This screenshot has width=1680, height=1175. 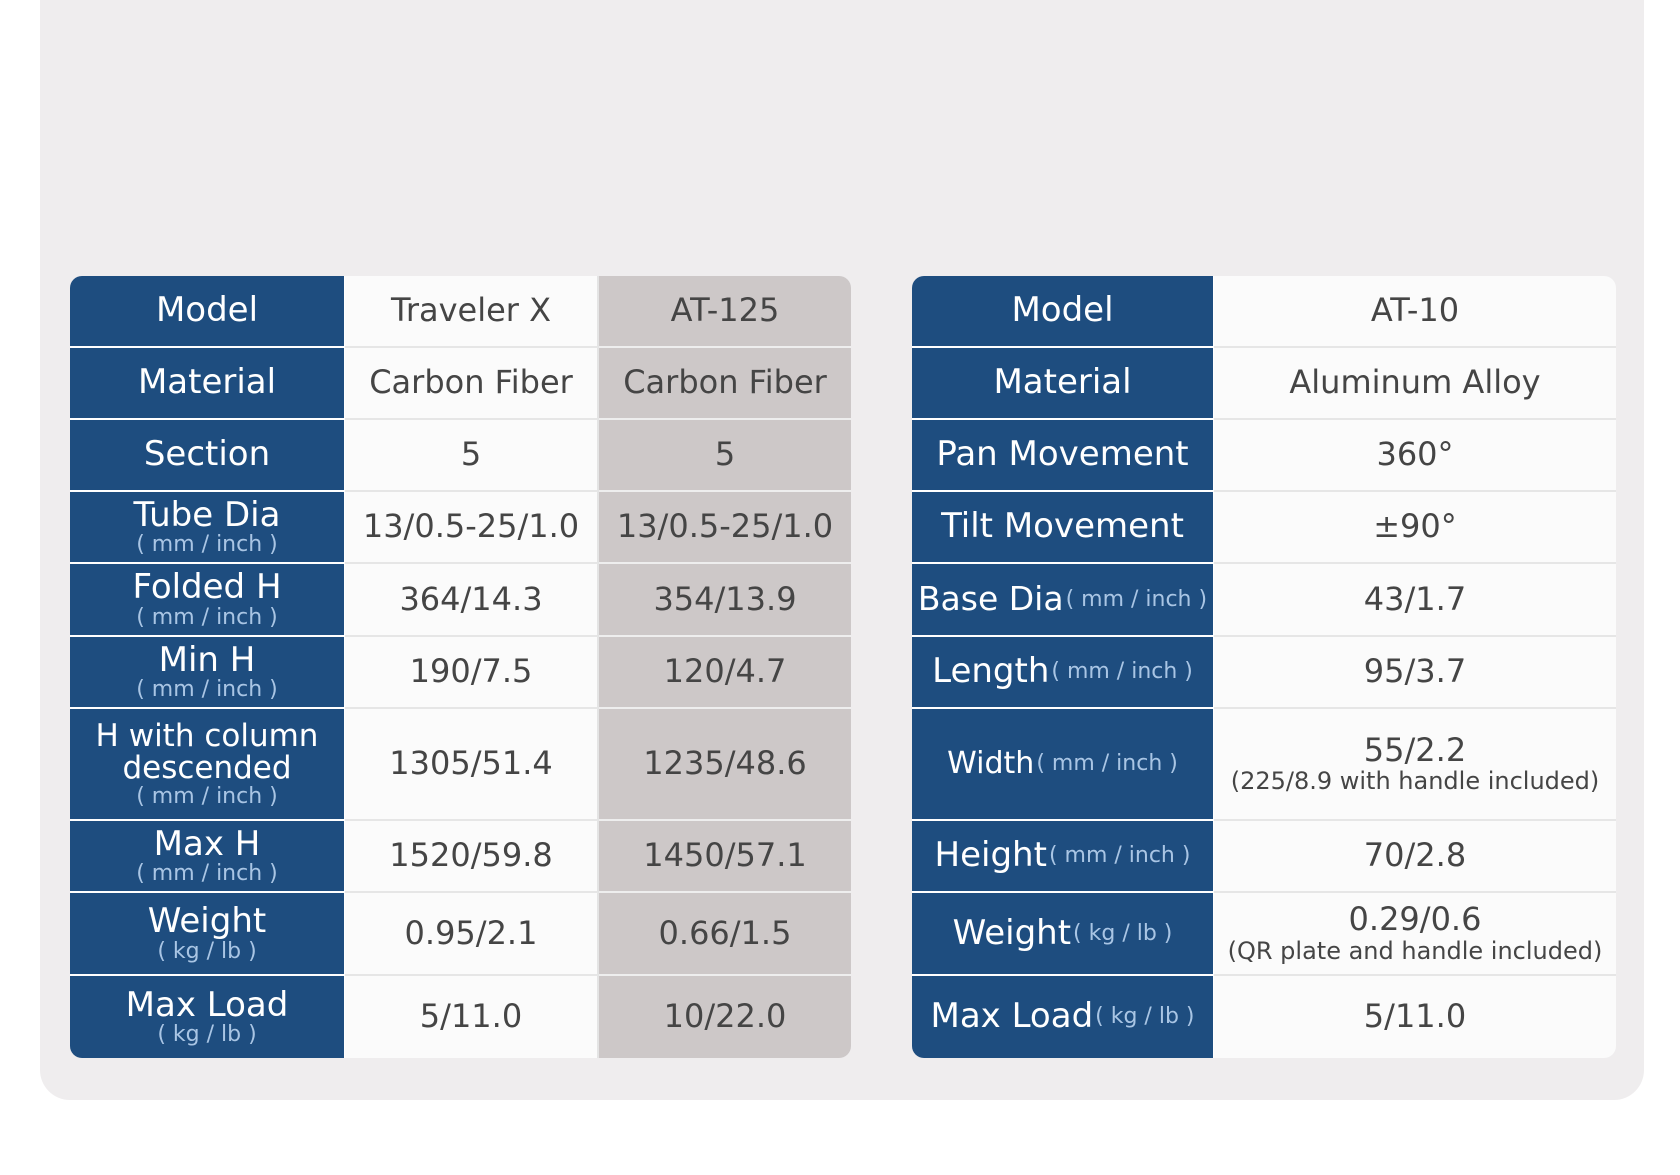 What do you see at coordinates (991, 764) in the screenshot?
I see `label-text: Width` at bounding box center [991, 764].